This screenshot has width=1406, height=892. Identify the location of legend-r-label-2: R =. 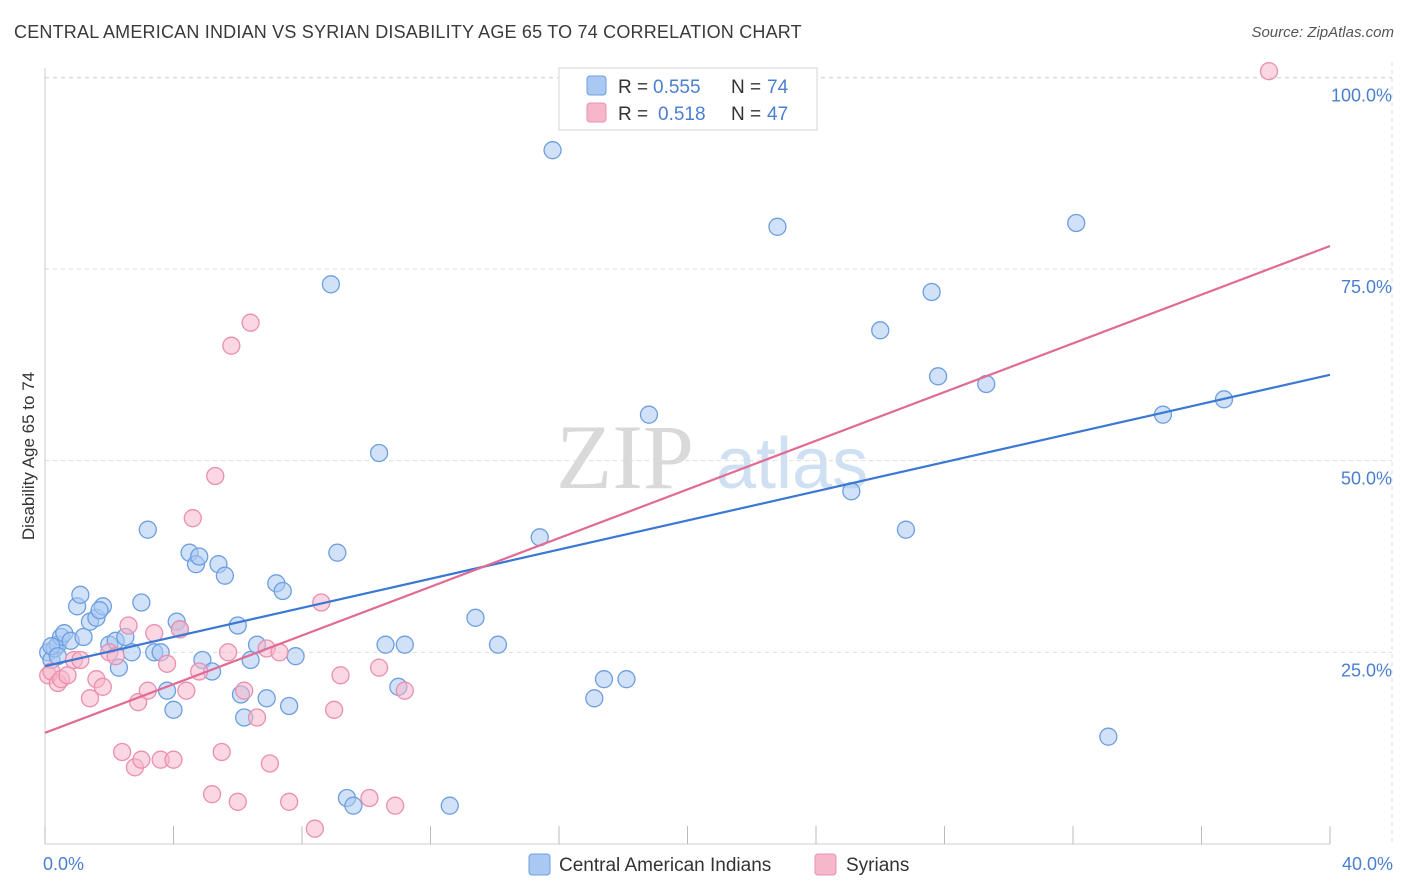
(633, 114).